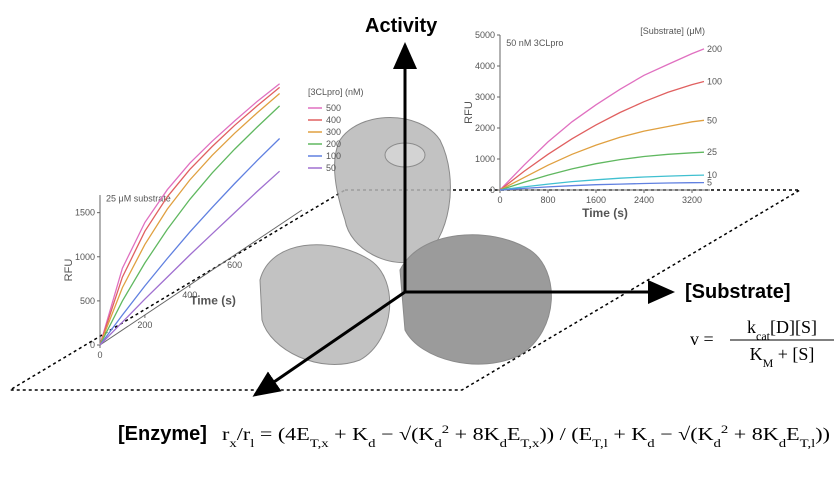 The width and height of the screenshot is (835, 478). Describe the element at coordinates (138, 198) in the screenshot. I see `annotation: 25 μM substrate` at that location.